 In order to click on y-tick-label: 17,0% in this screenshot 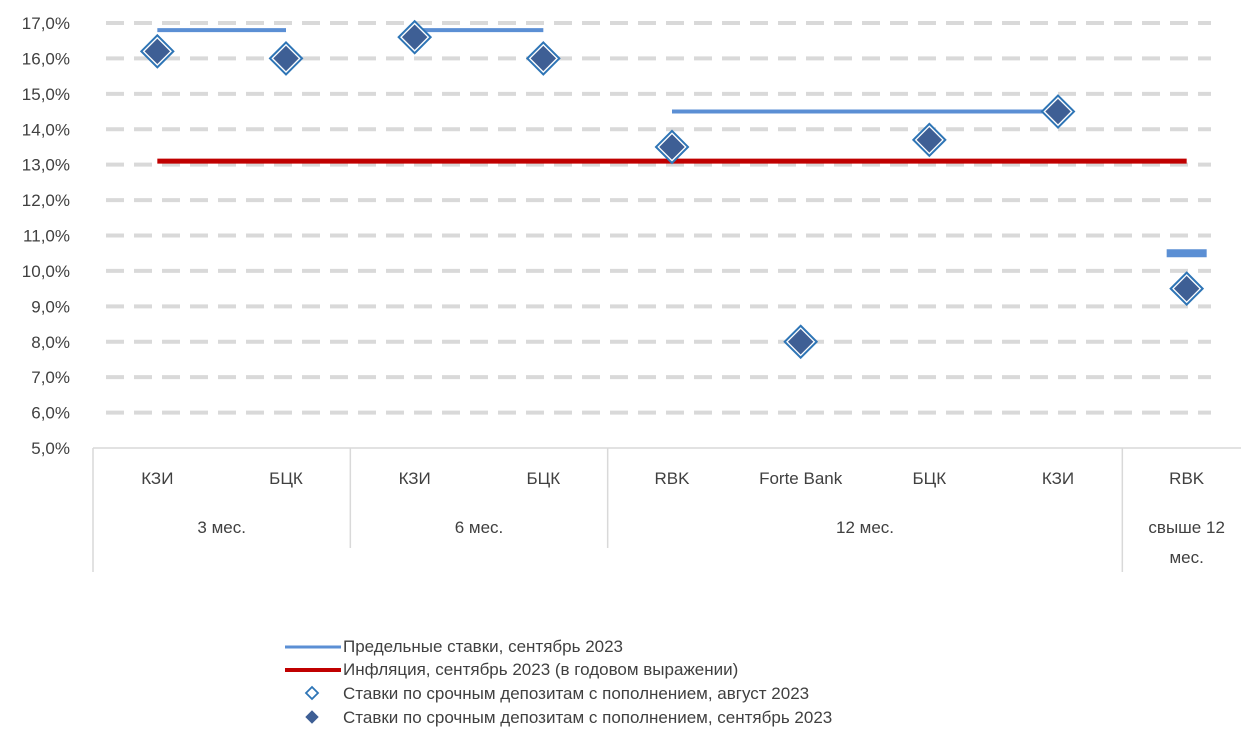, I will do `click(46, 23)`.